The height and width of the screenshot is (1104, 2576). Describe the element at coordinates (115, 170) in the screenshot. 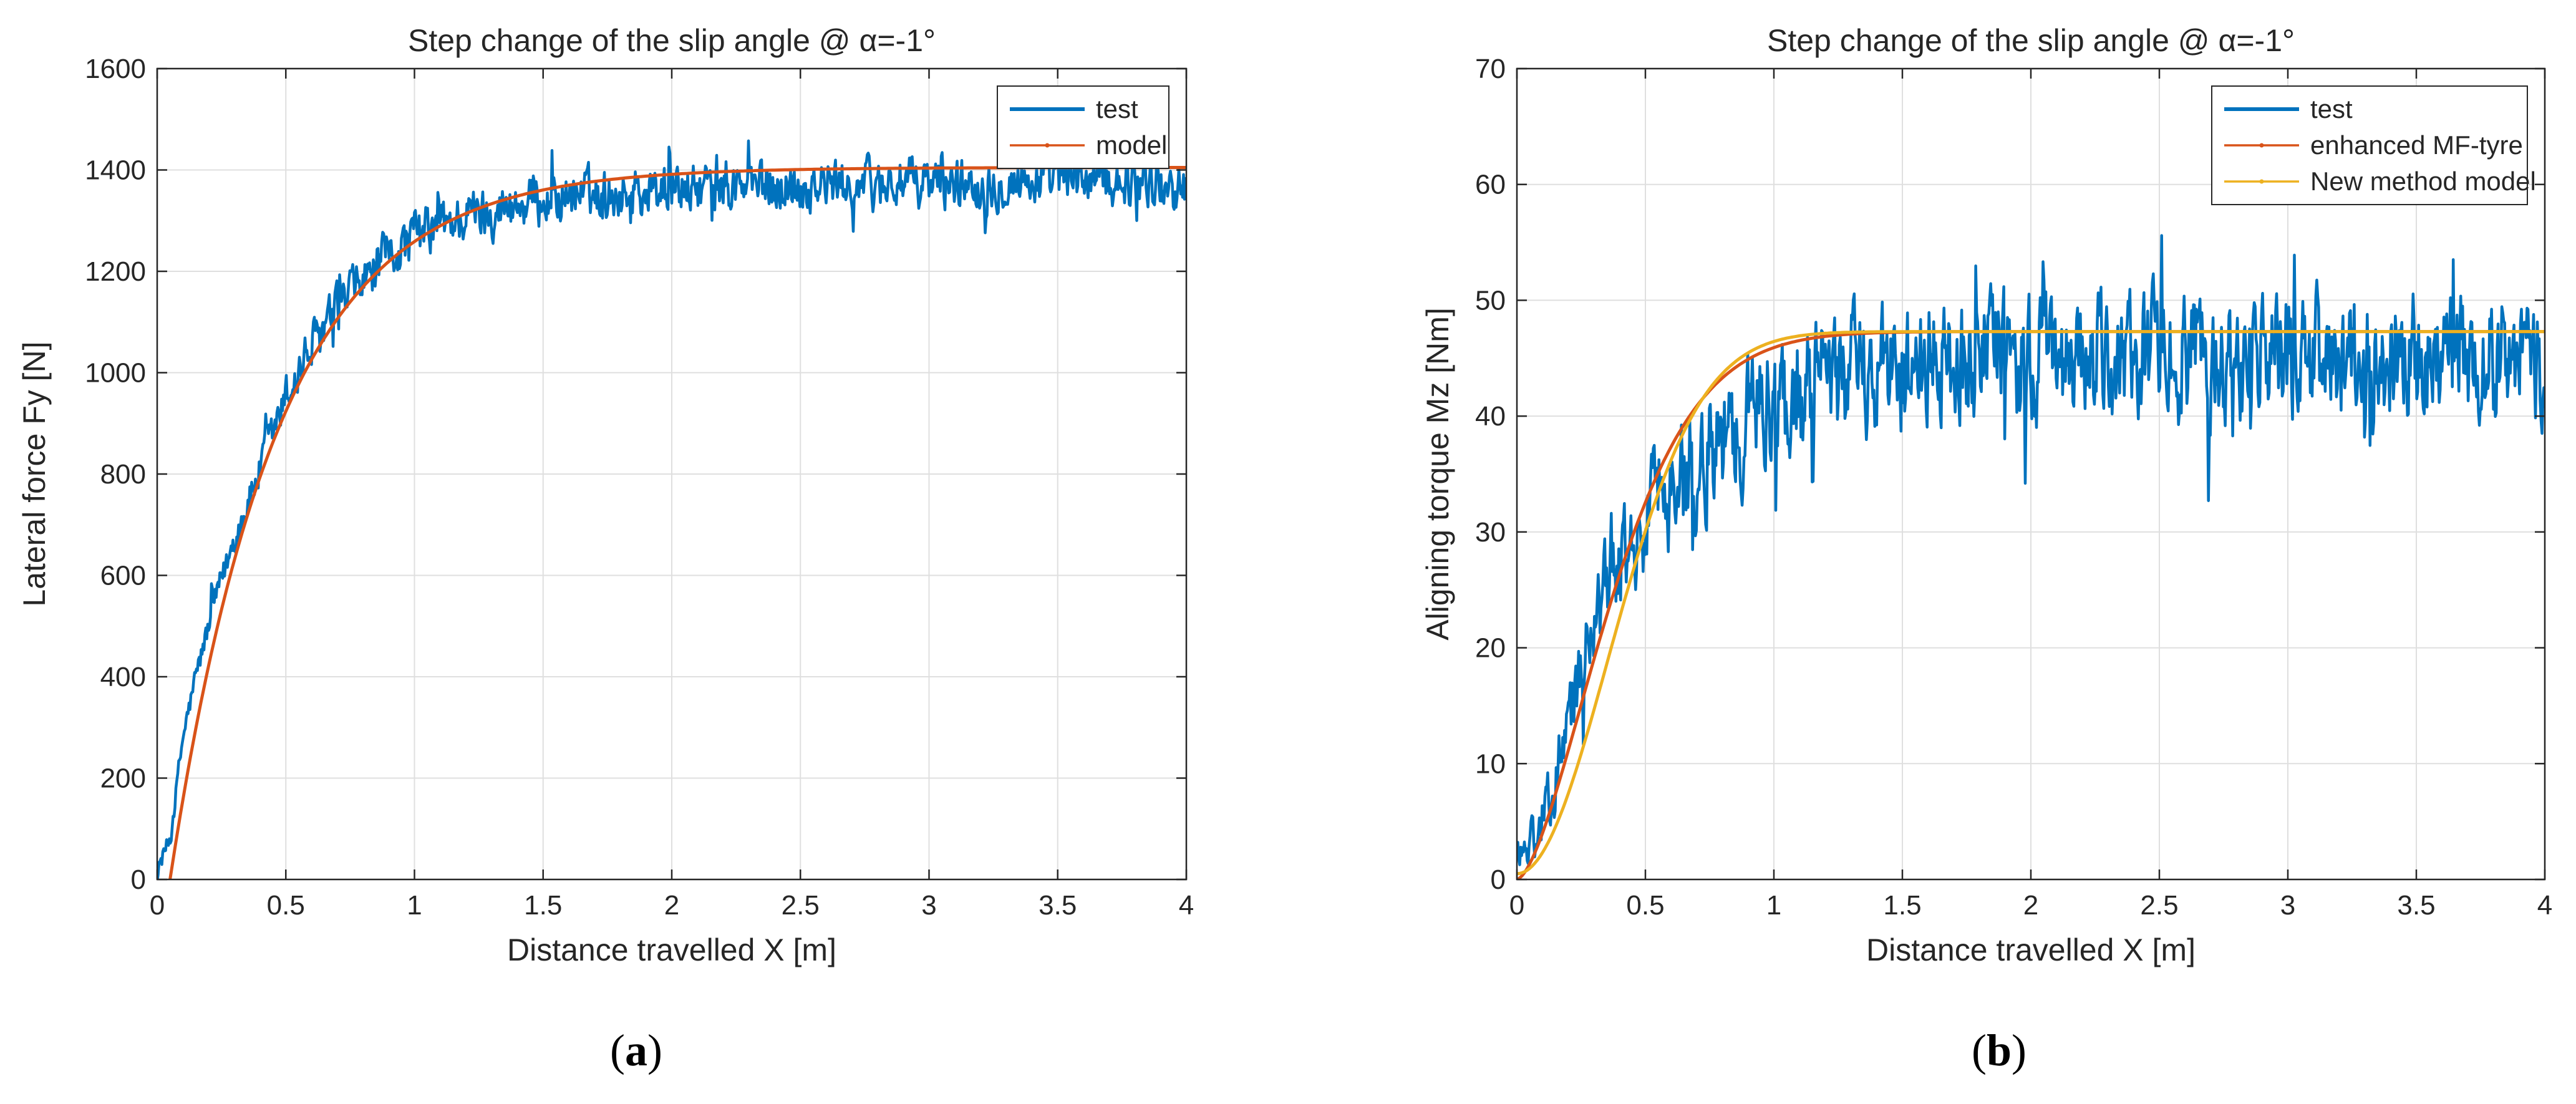

I see `y-tick-label: 1400` at that location.